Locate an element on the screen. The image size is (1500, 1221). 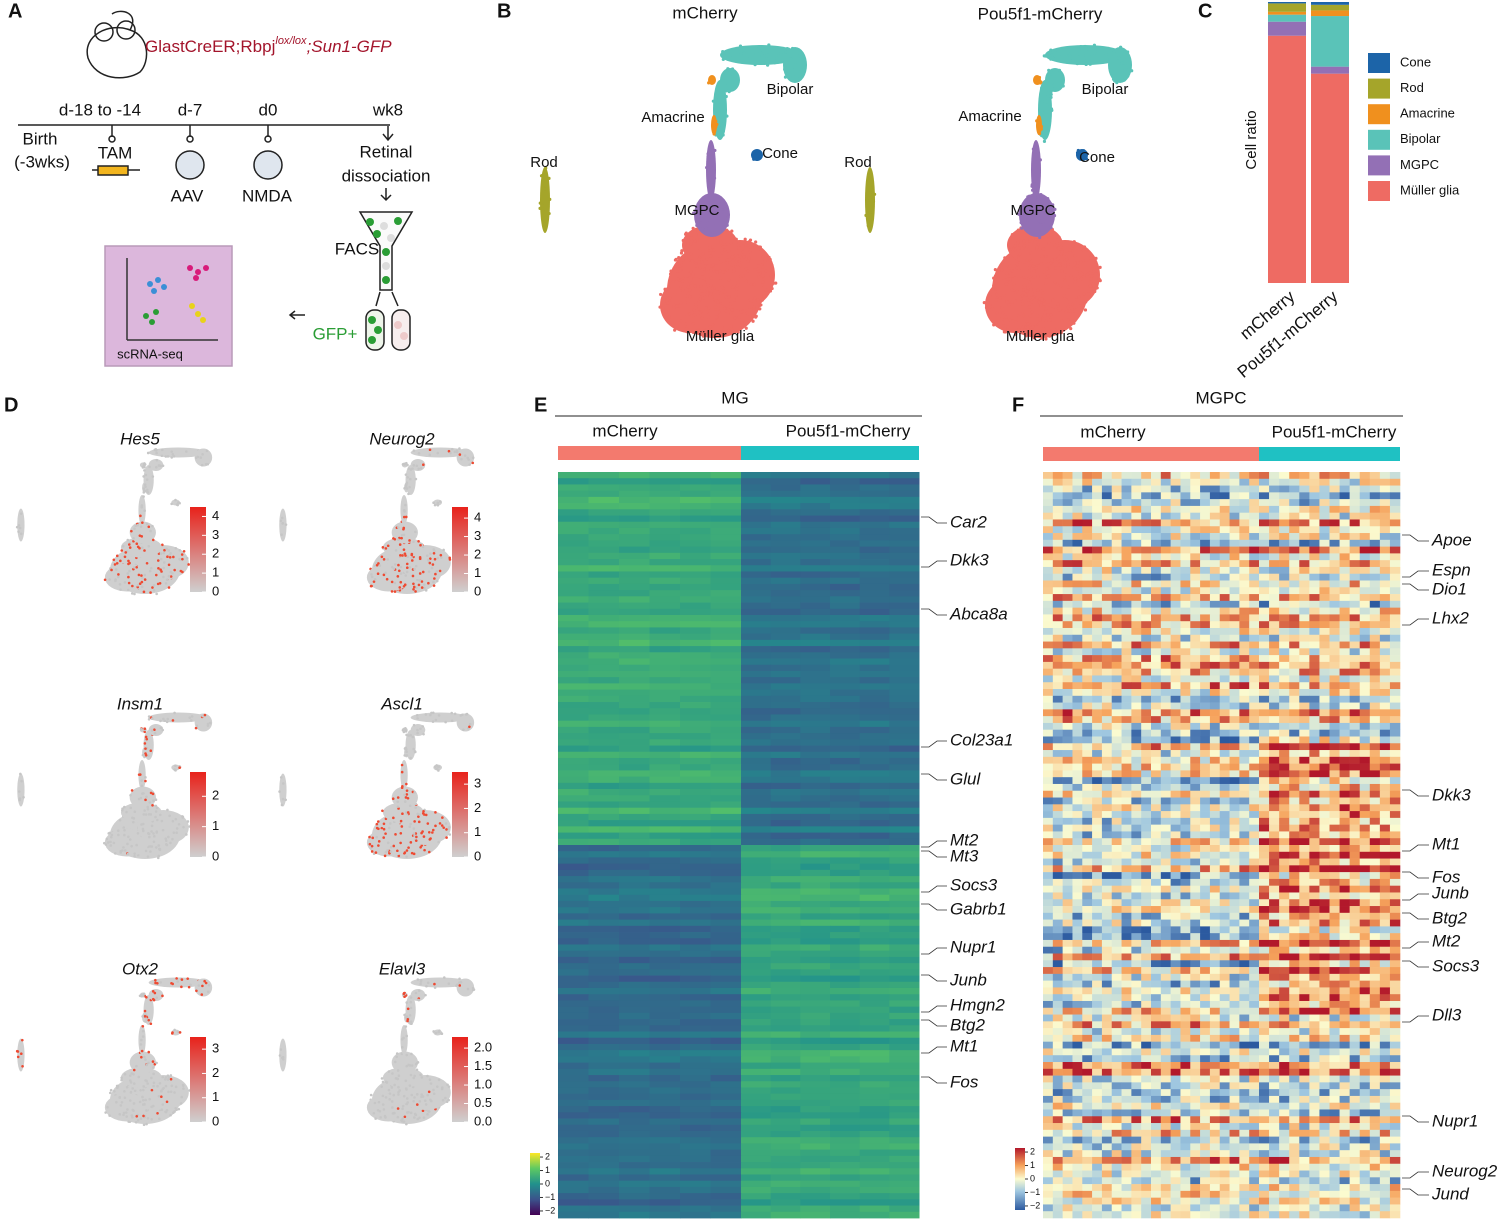
eye is located at coordinates (268, 165).